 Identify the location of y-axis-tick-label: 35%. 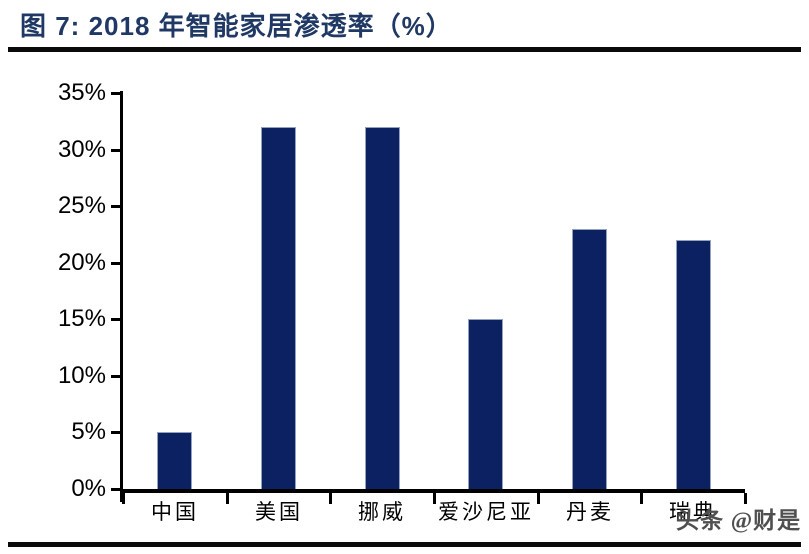
(81, 92).